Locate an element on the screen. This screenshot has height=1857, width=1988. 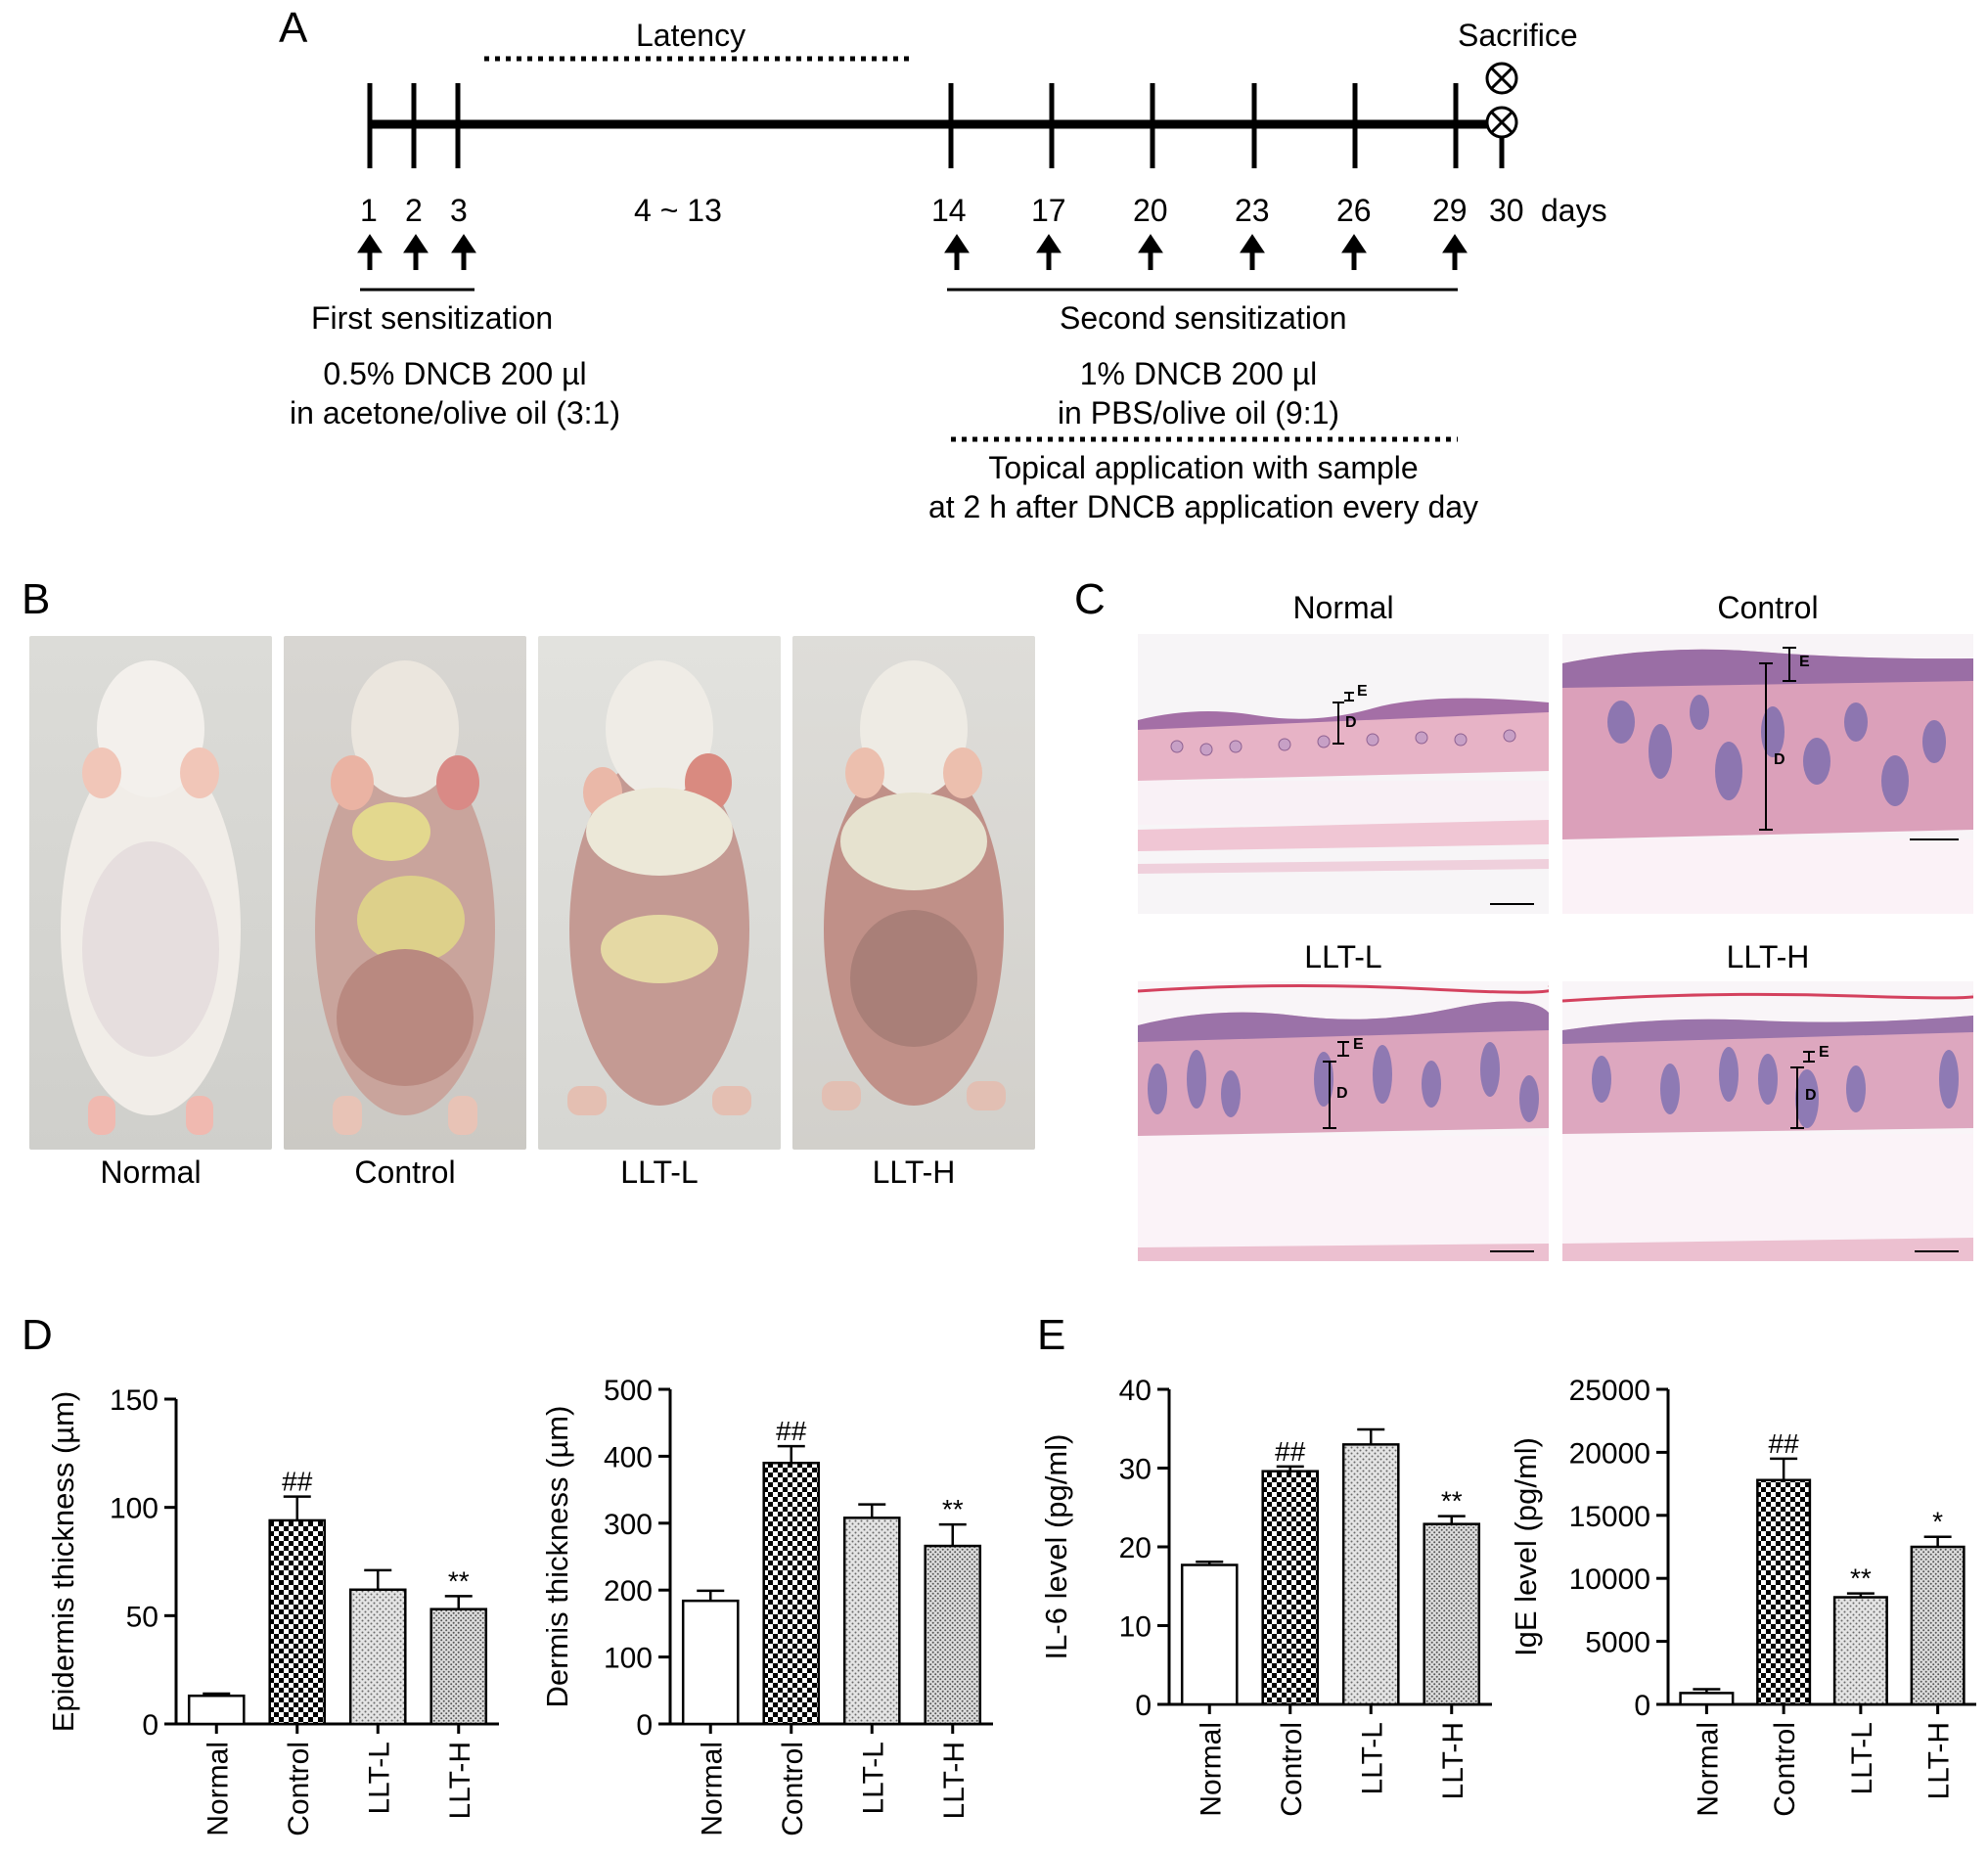
y-axis-label: IL-6 level (pg/ml) is located at coordinates (1056, 1547).